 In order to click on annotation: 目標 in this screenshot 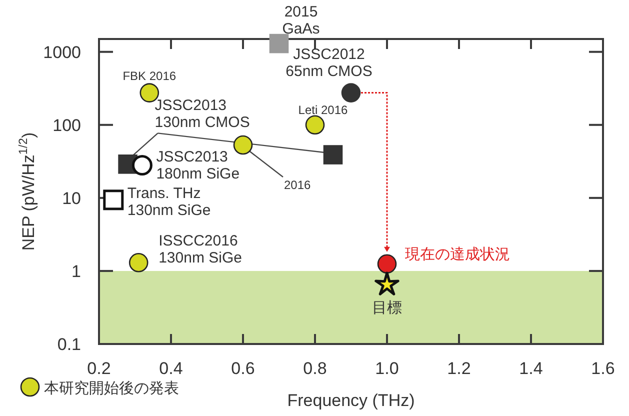, I will do `click(387, 308)`.